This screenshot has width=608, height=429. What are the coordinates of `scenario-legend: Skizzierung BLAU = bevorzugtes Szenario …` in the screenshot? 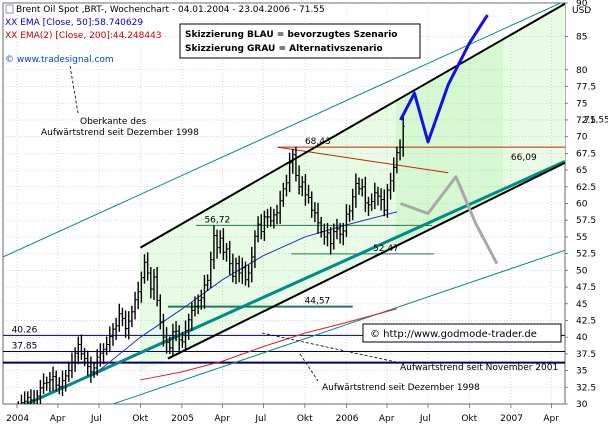 It's located at (300, 41).